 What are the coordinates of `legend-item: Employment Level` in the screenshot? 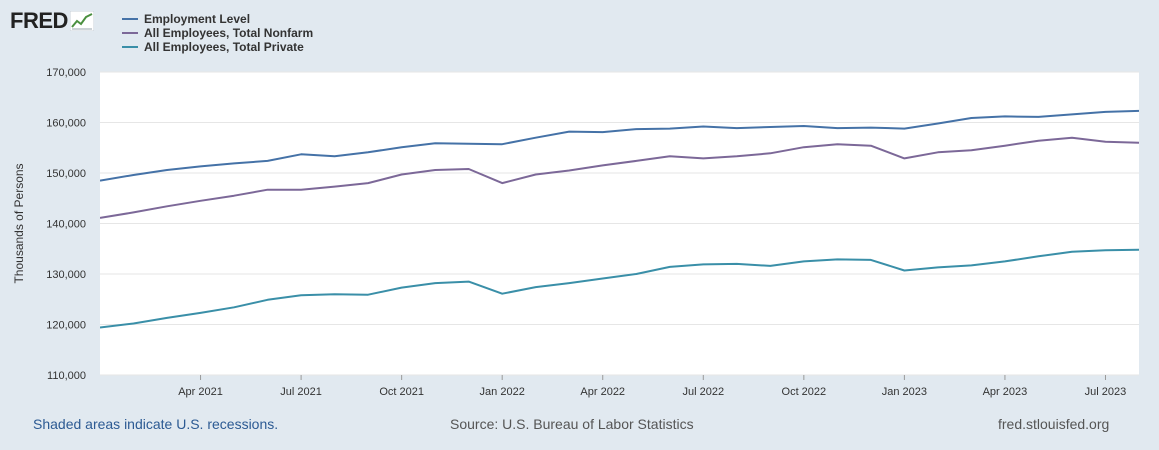 It's located at (217, 19).